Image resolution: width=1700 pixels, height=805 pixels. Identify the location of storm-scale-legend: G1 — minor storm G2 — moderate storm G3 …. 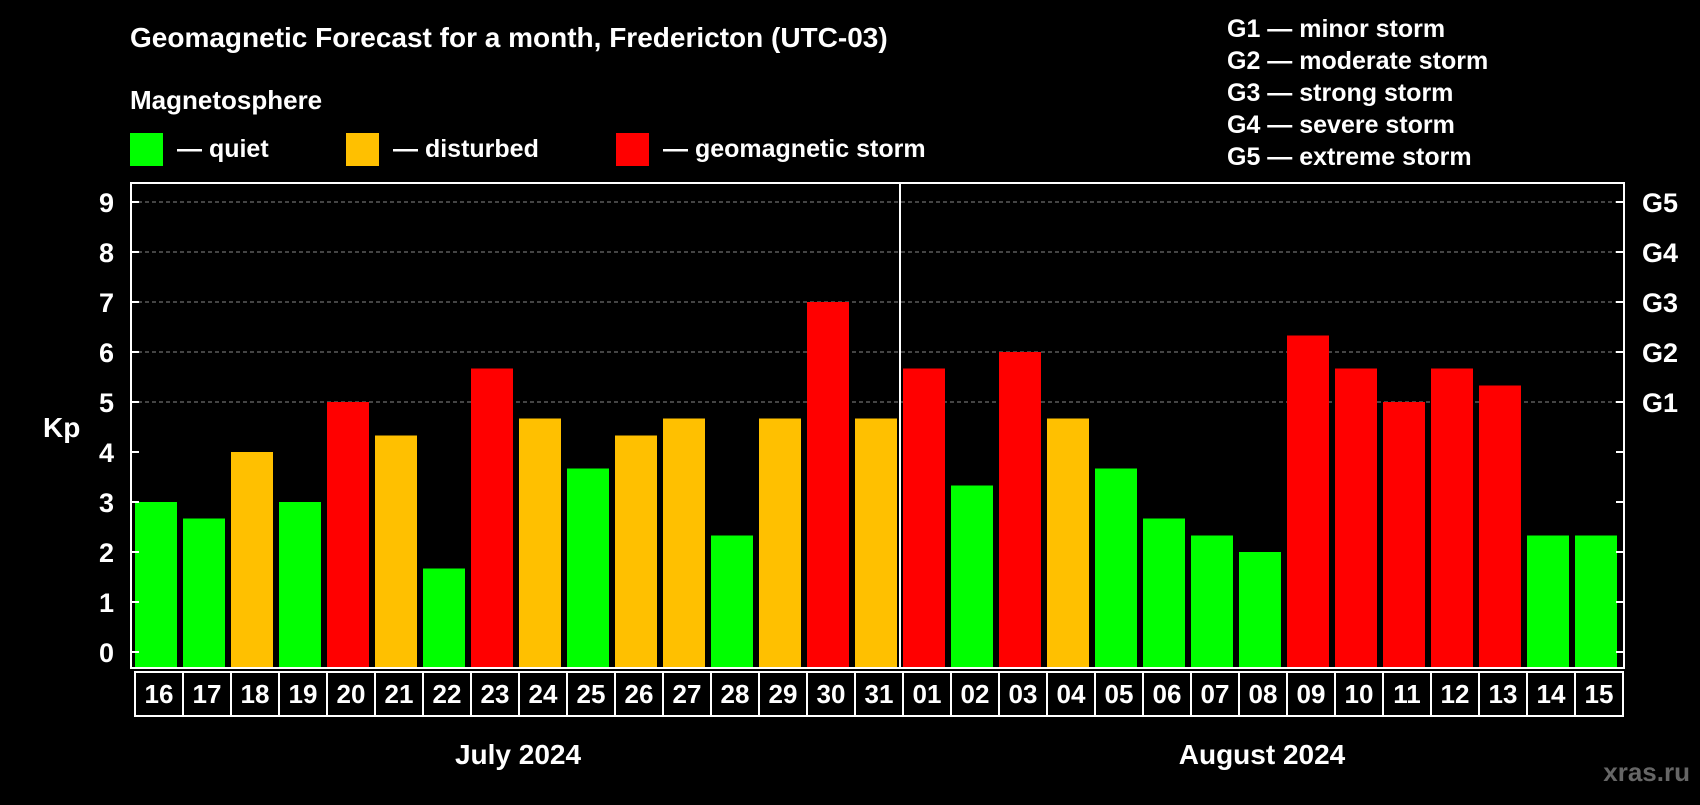
(1357, 93).